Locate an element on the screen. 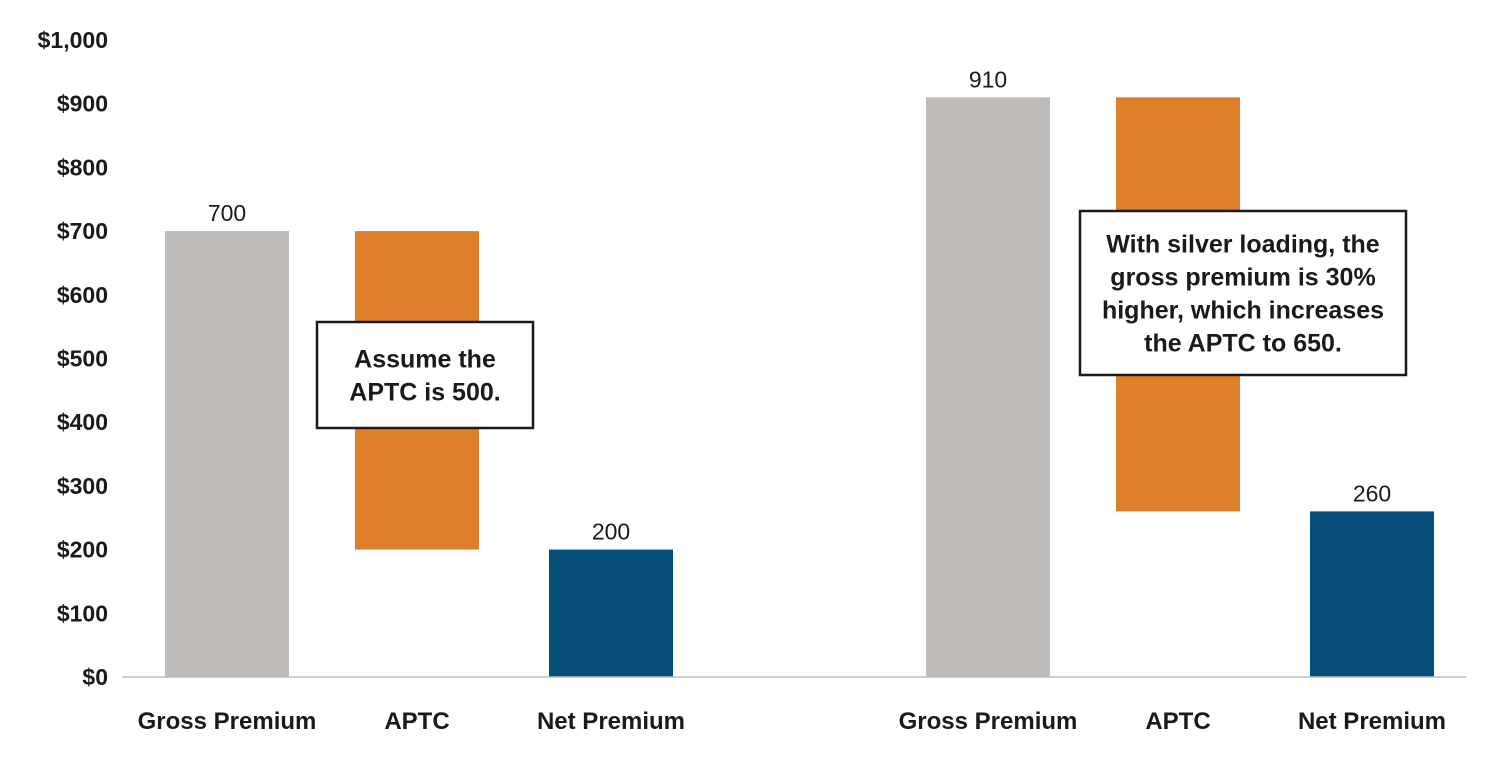 The width and height of the screenshot is (1500, 764). y-tick-label: $500 is located at coordinates (82, 359).